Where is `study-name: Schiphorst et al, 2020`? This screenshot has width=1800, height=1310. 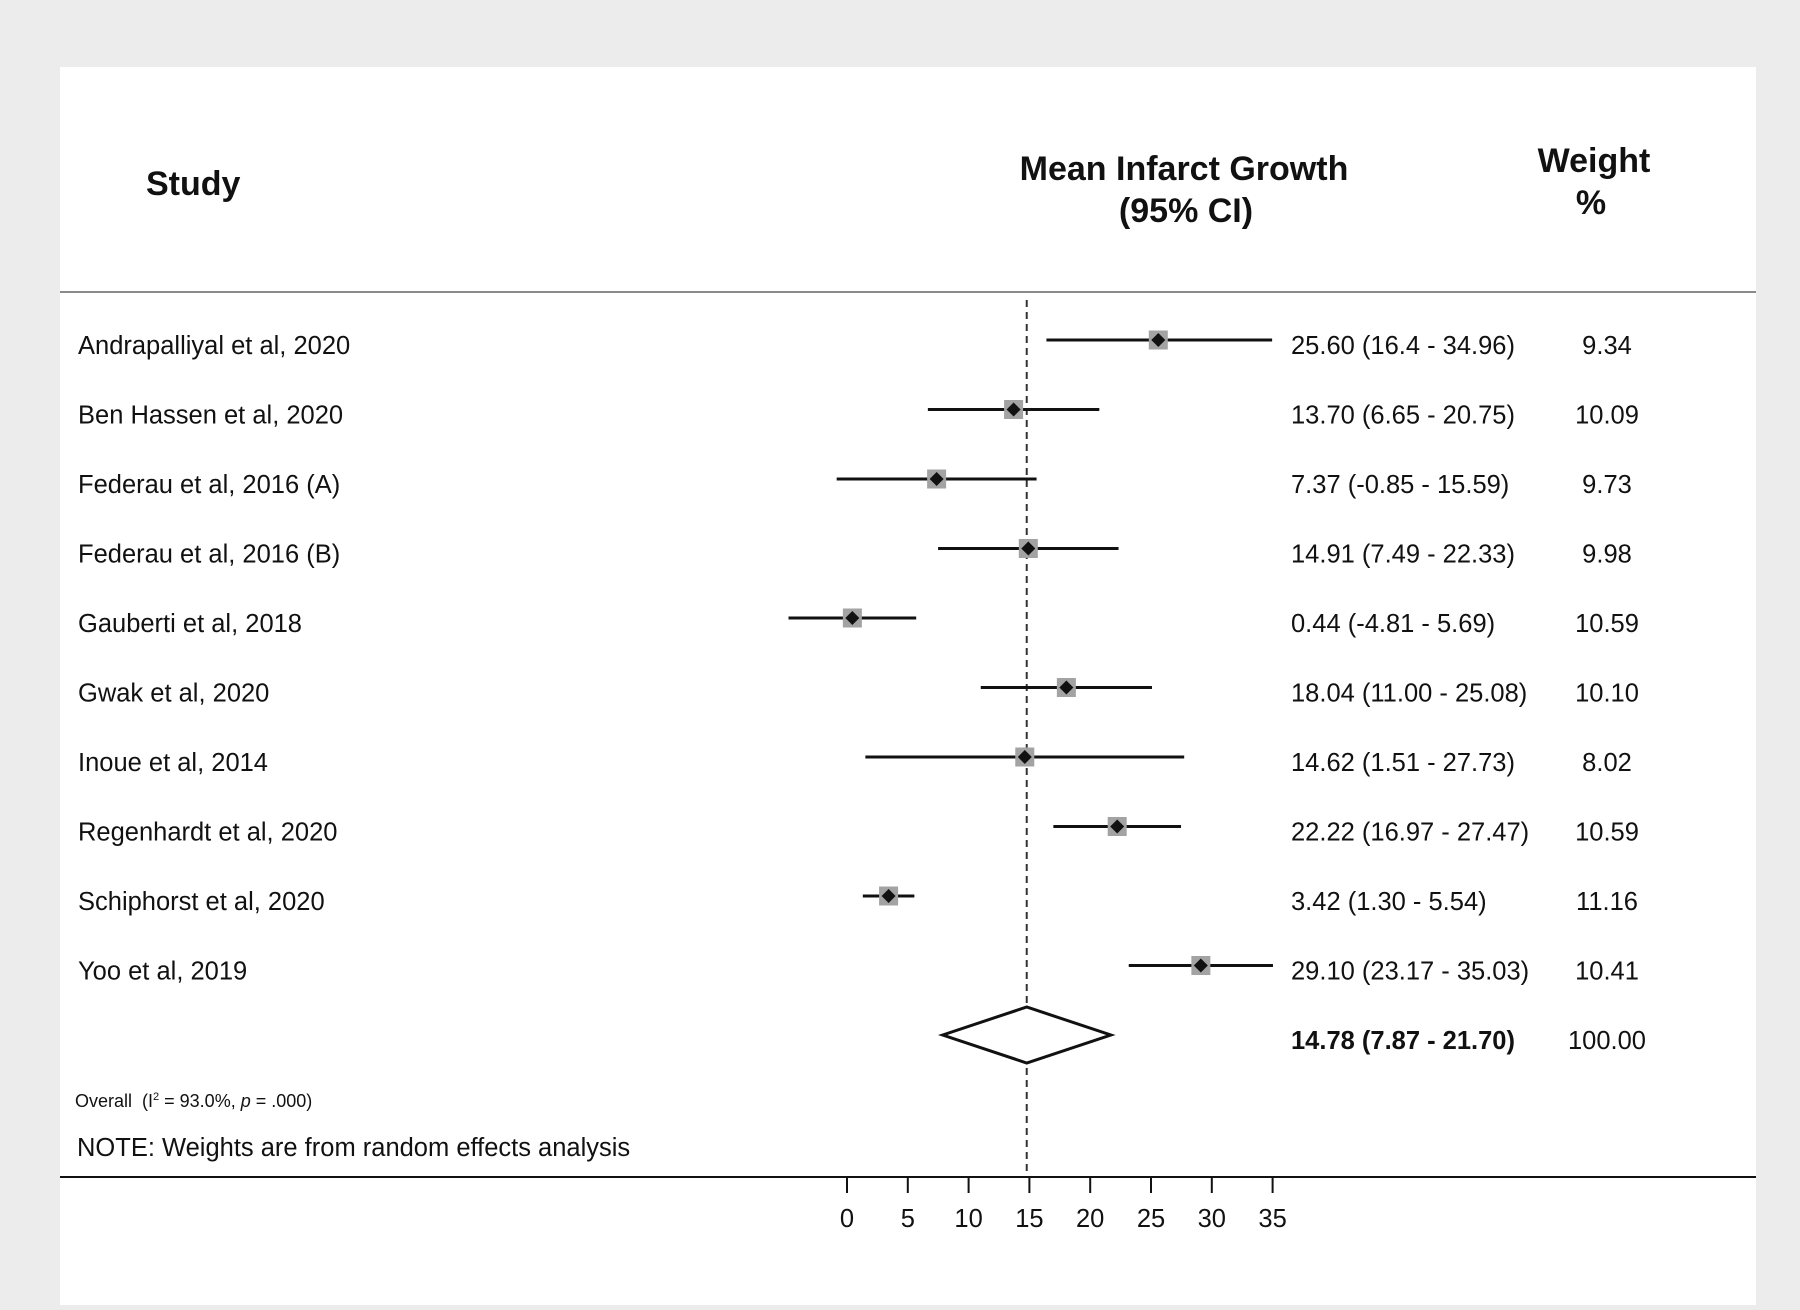
study-name: Schiphorst et al, 2020 is located at coordinates (201, 902).